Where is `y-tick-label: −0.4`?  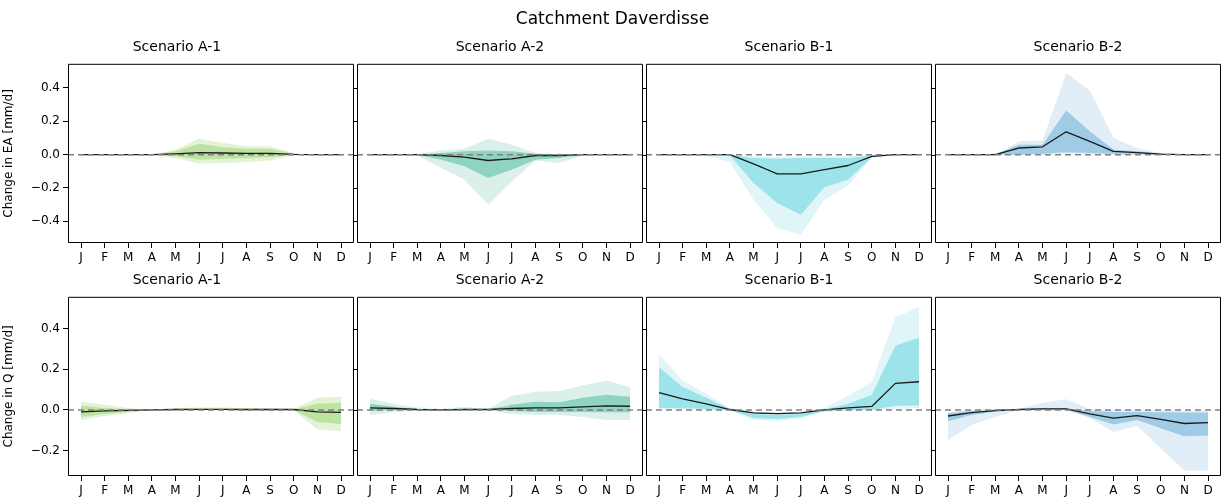 y-tick-label: −0.4 is located at coordinates (45, 220).